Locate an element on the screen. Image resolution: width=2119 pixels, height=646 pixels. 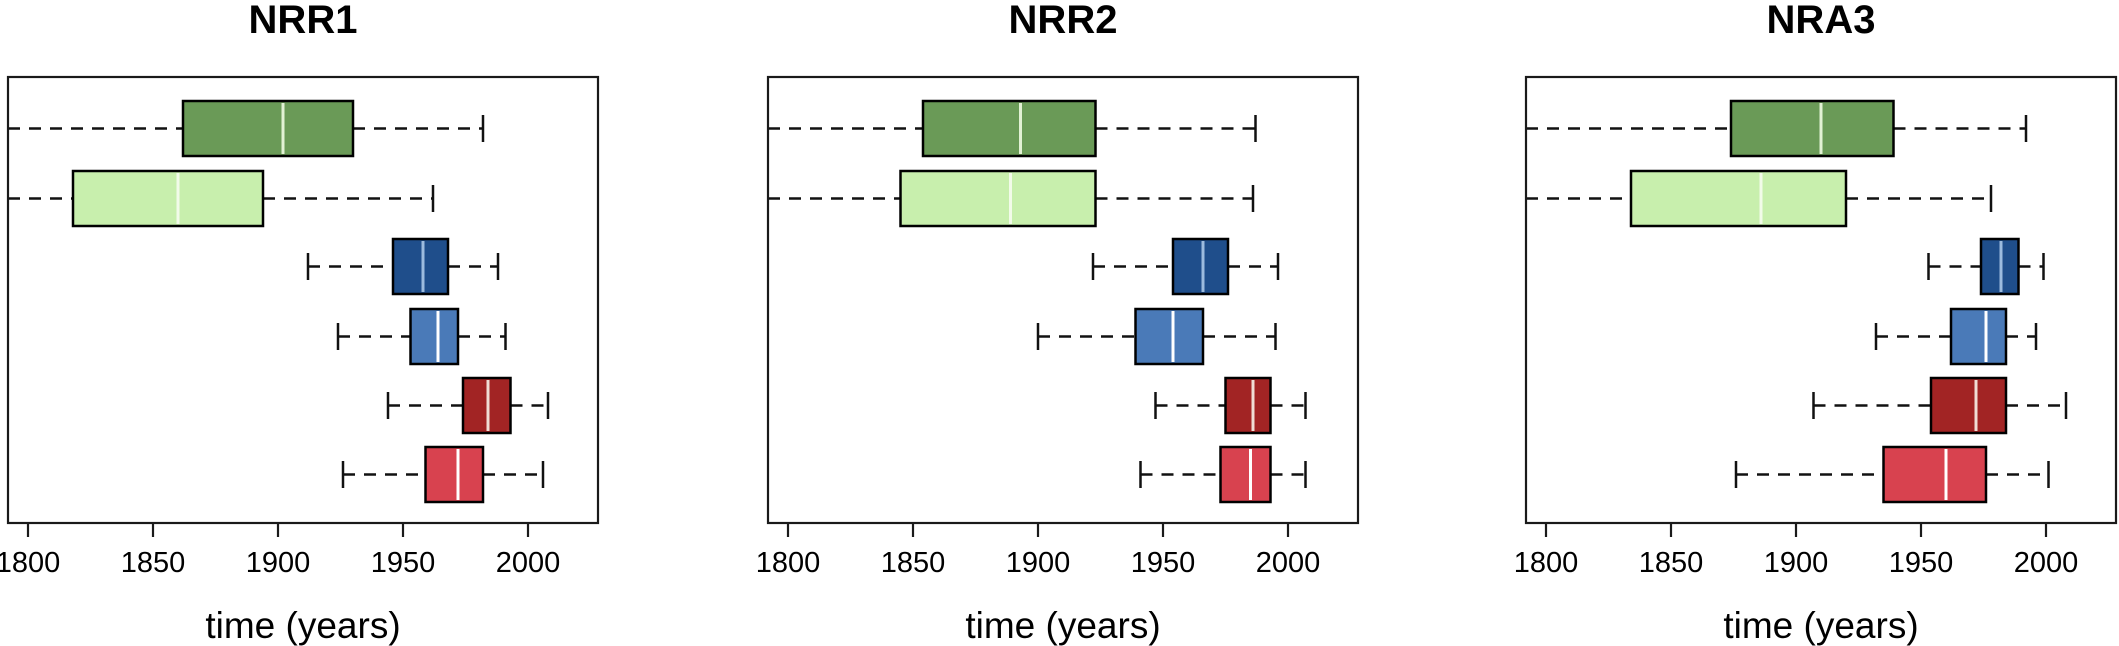
panel-title: NRR2 is located at coordinates (1063, 21).